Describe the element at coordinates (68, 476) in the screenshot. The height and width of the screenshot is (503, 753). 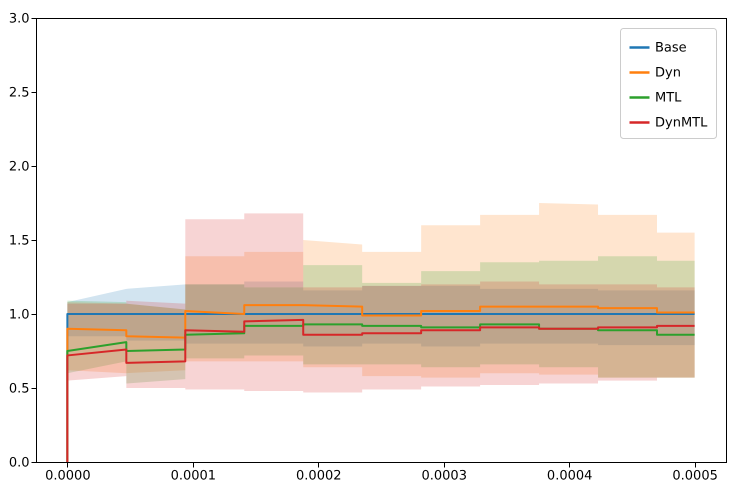
I see `x-tick-label: 0.0000` at that location.